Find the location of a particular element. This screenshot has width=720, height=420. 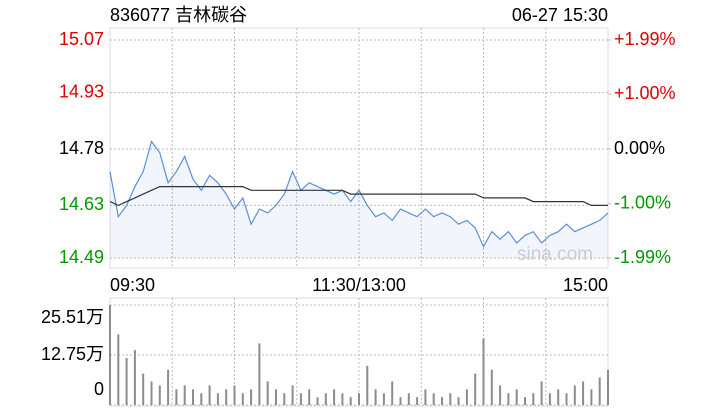

y2-tick-label: 0.00% is located at coordinates (639, 148).